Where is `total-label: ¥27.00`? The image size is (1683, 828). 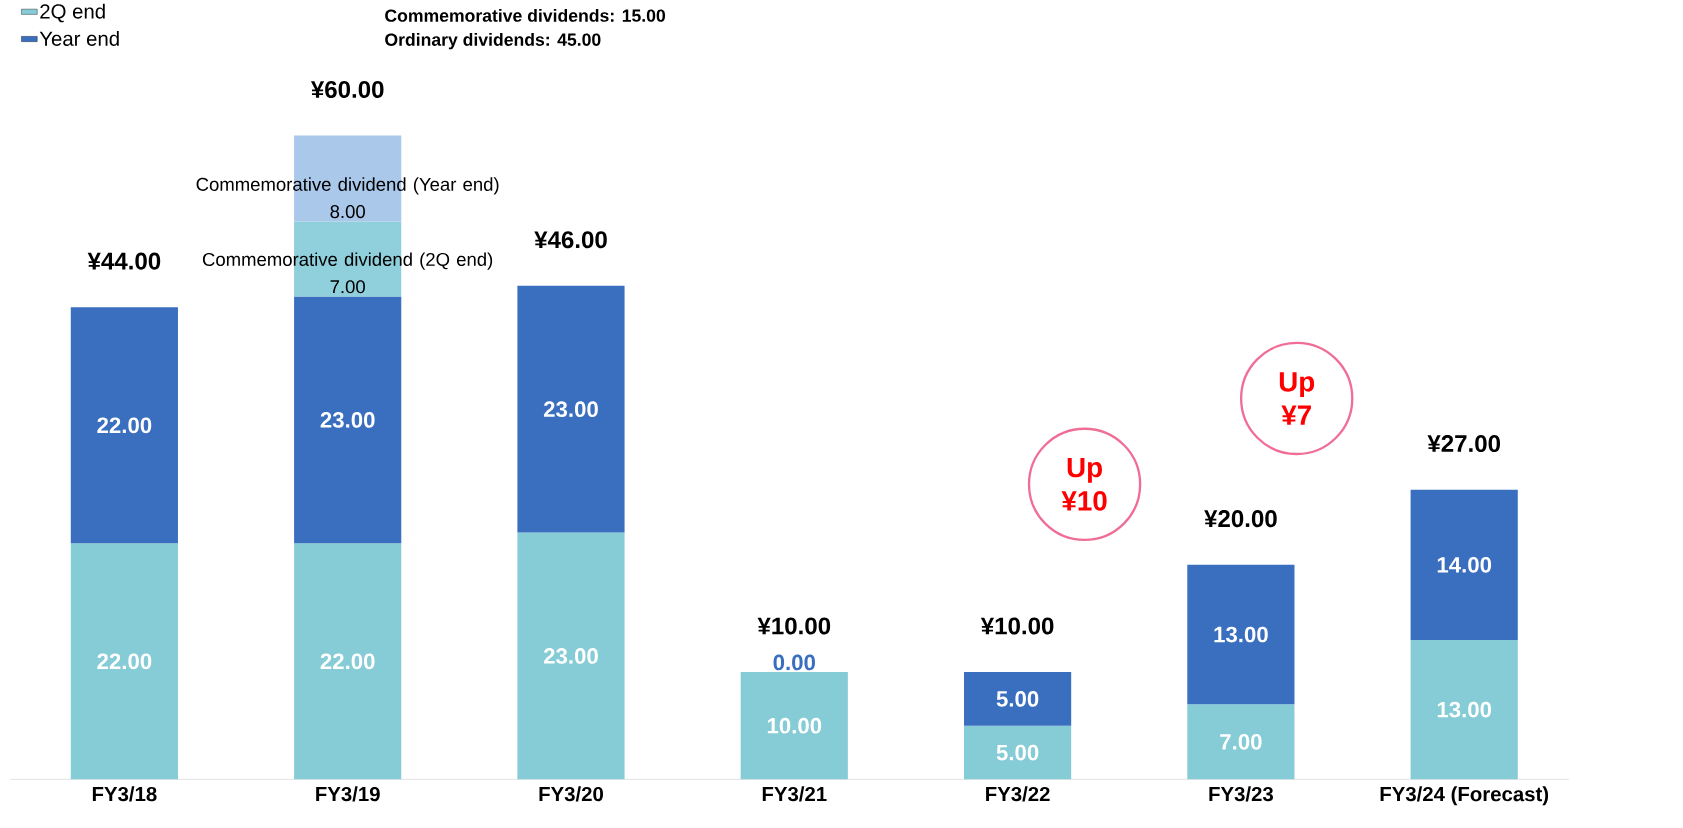 total-label: ¥27.00 is located at coordinates (1464, 444).